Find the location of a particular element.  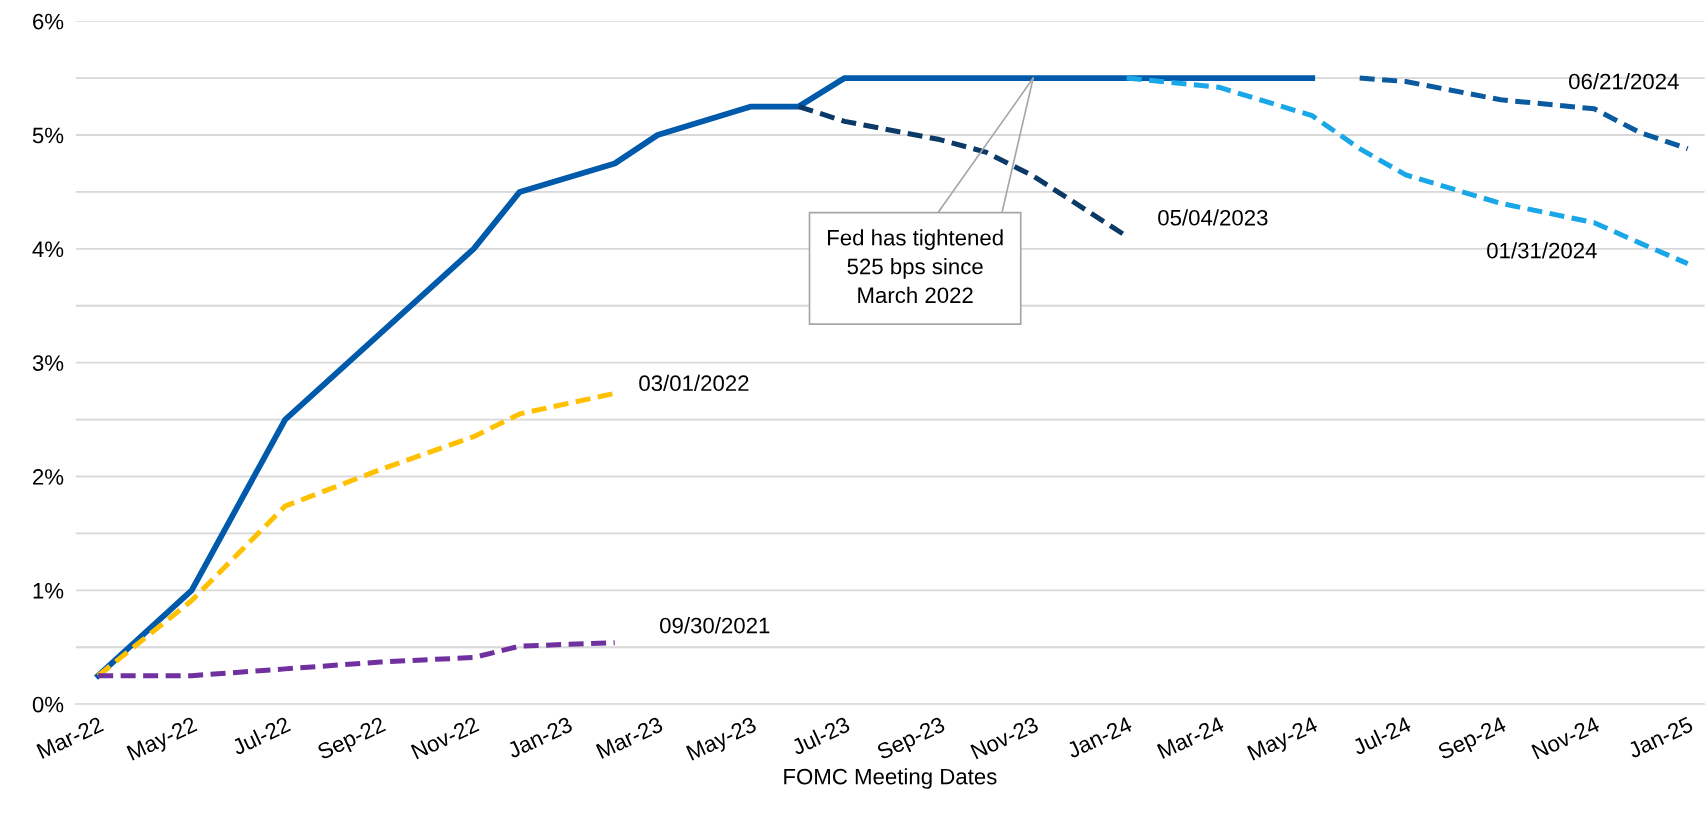

y-tick-label: 1% is located at coordinates (48, 590).